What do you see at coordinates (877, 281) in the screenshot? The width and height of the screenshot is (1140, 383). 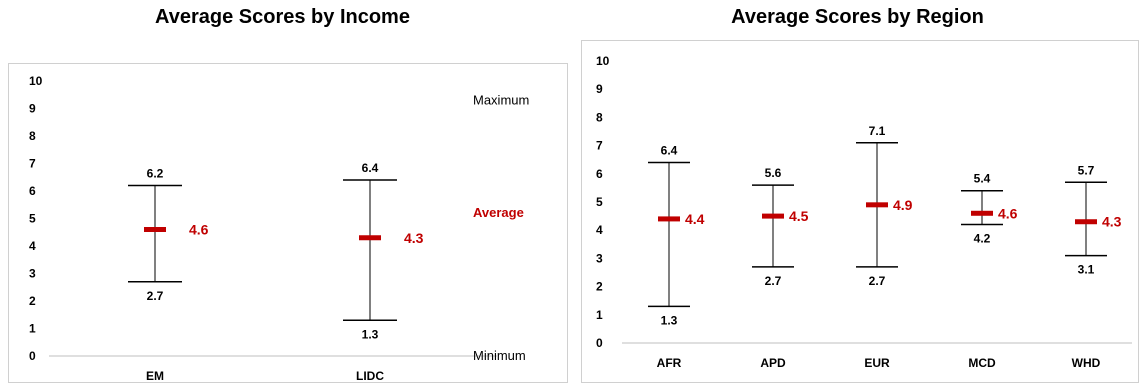 I see `min-label-eur: 2.7` at bounding box center [877, 281].